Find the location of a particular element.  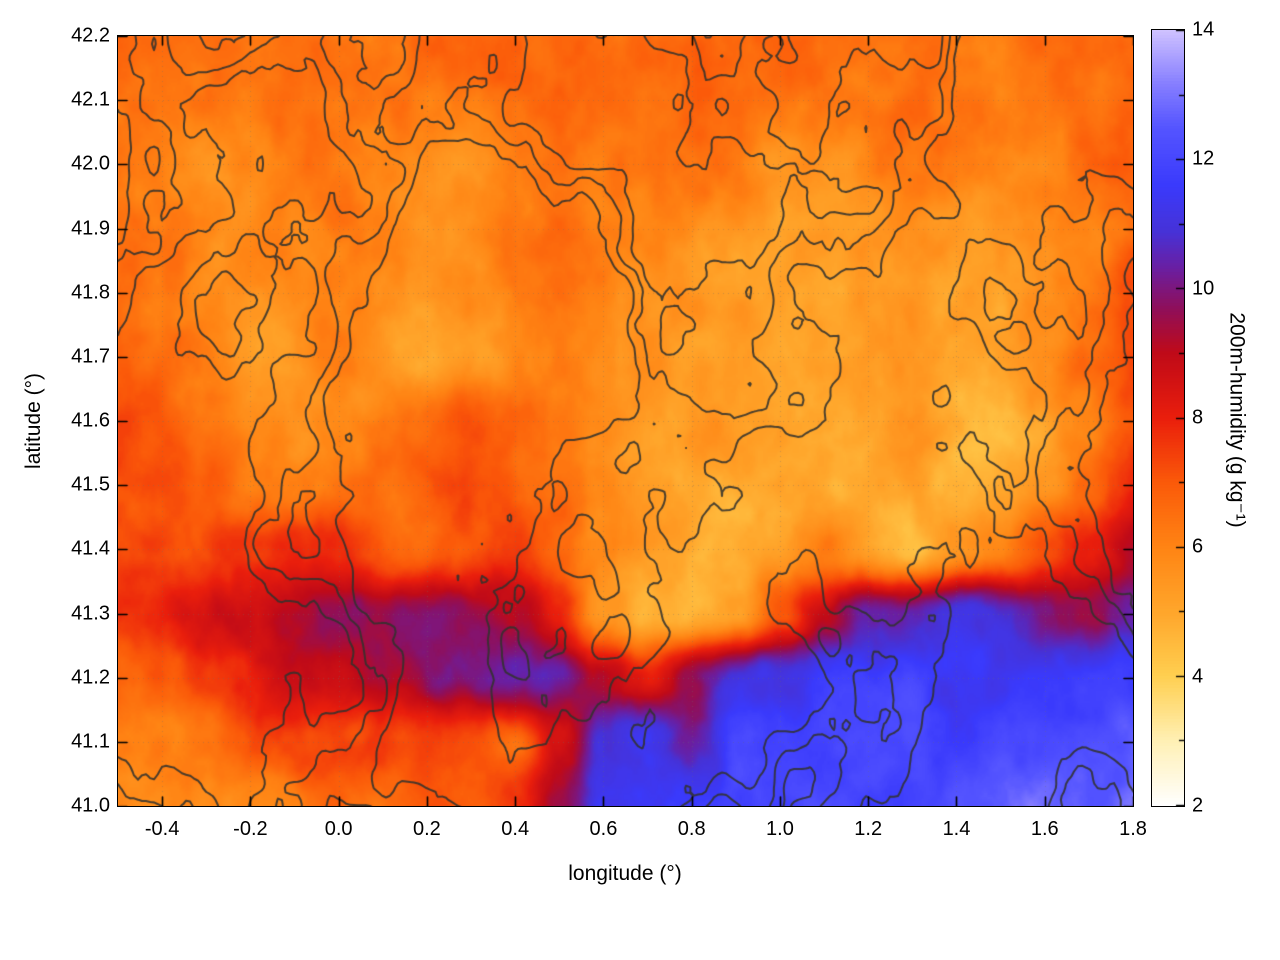

y-axis-label: latitude (°) is located at coordinates (33, 421).